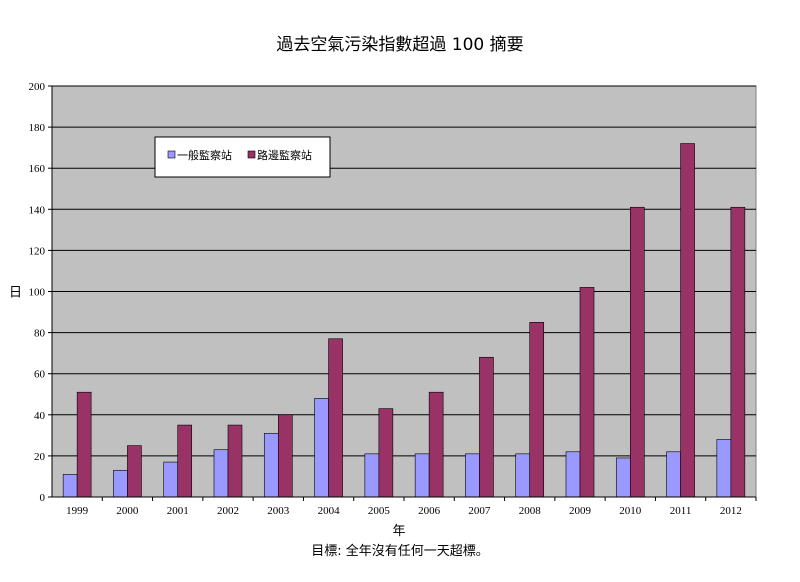 This screenshot has width=800, height=582. What do you see at coordinates (37, 87) in the screenshot?
I see `y-tick-label: 200` at bounding box center [37, 87].